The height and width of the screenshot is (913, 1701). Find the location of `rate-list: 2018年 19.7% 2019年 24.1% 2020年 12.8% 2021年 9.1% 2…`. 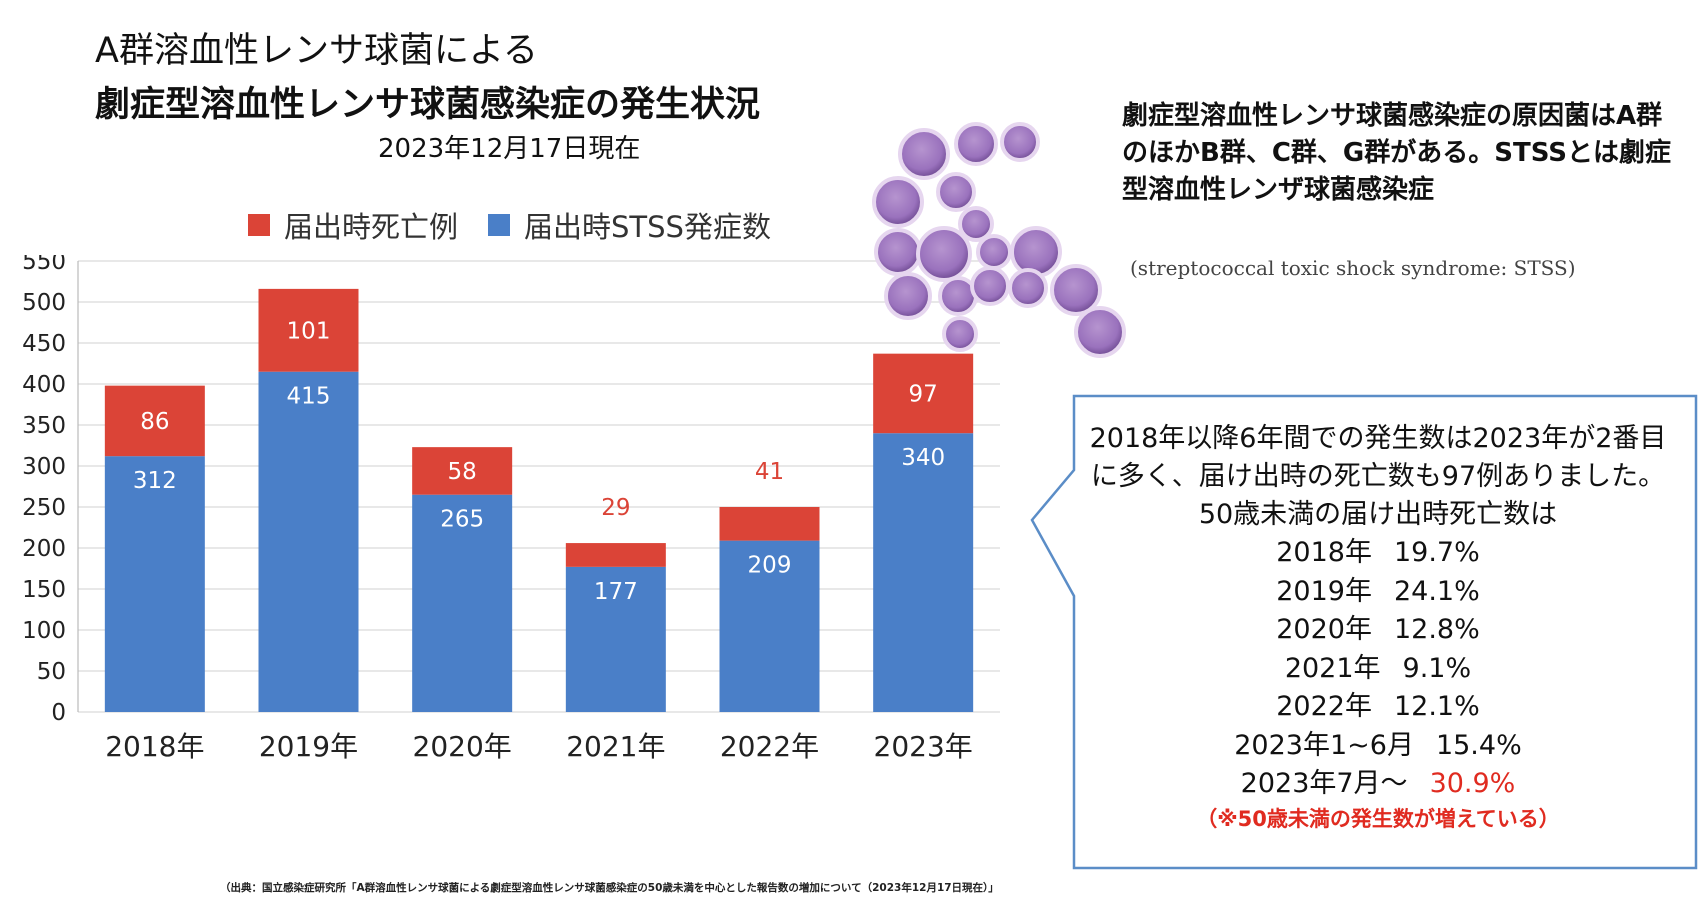

rate-list: 2018年 19.7% 2019年 24.1% 2020年 12.8% 2021年 9.1% 2… is located at coordinates (1378, 669).